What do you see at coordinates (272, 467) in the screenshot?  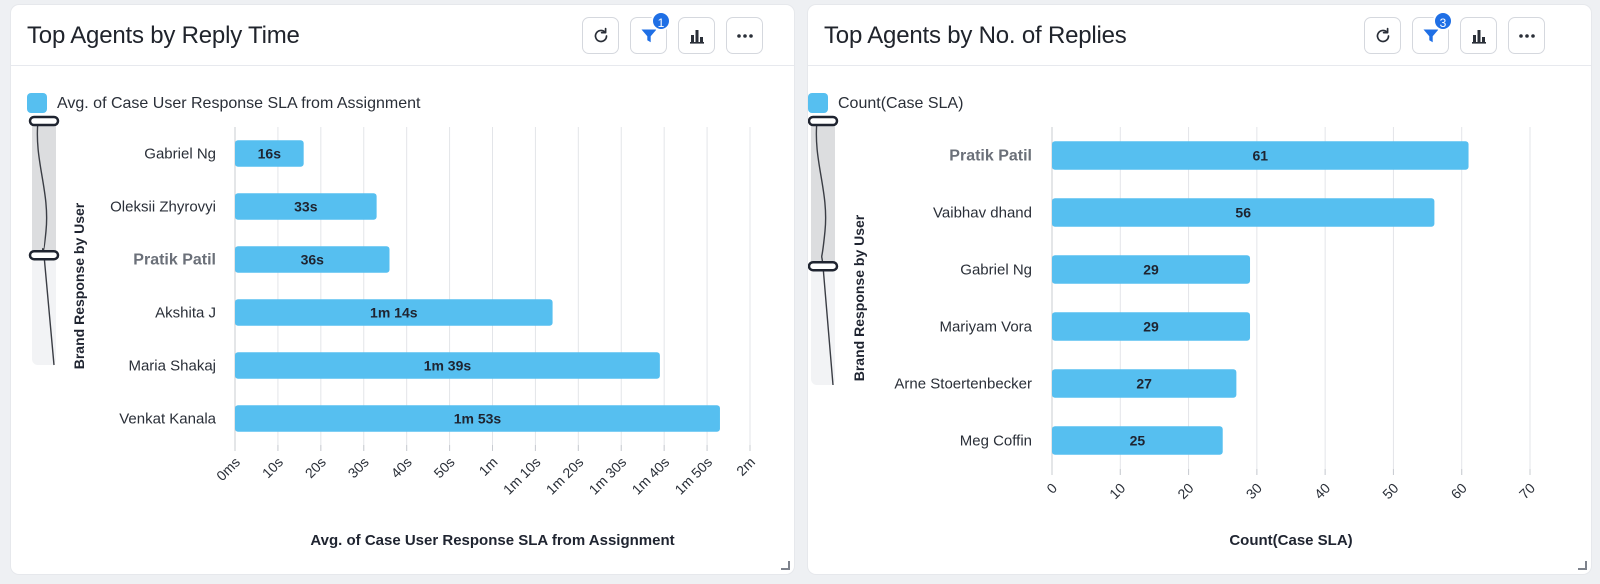 I see `x-tick-label: 10s` at bounding box center [272, 467].